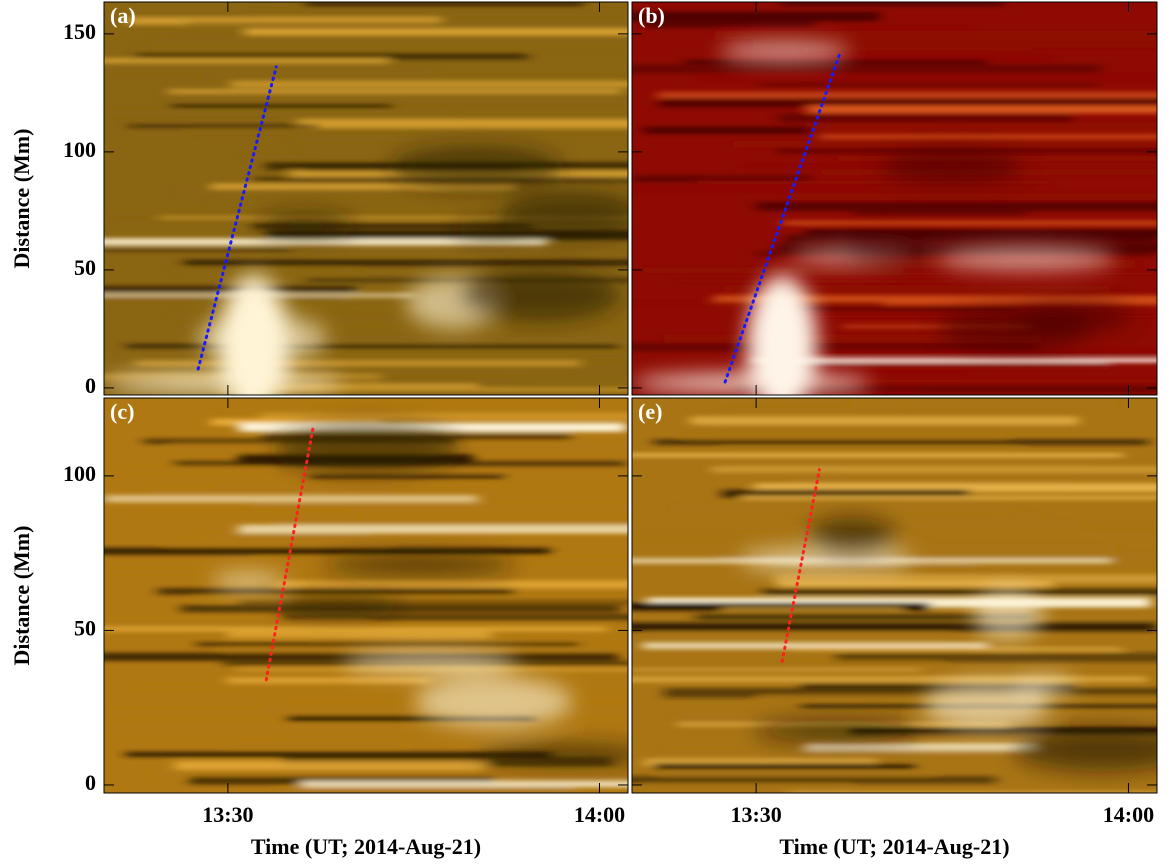 The width and height of the screenshot is (1172, 867). Describe the element at coordinates (90, 385) in the screenshot. I see `y-tick-label: 0` at that location.